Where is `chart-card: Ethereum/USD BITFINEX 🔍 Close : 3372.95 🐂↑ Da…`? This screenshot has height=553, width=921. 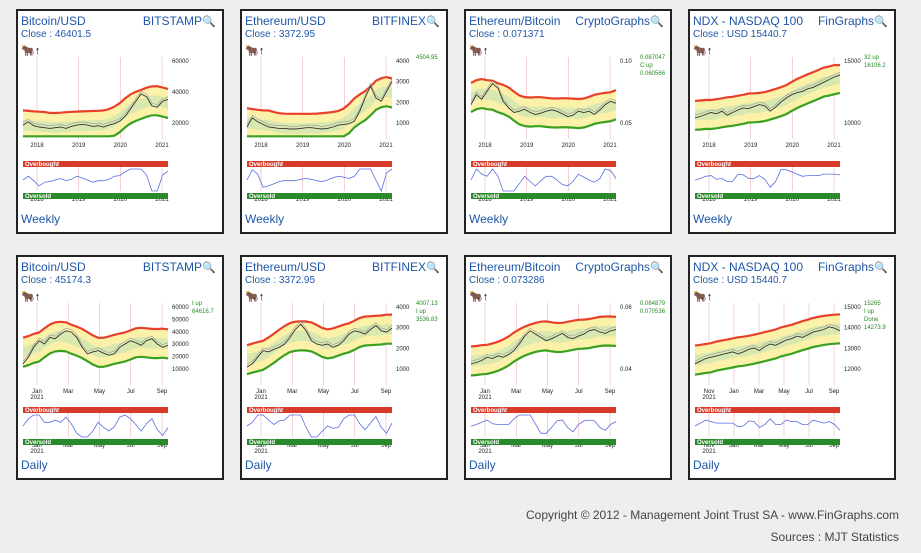
chart-card: Ethereum/USD BITFINEX 🔍 Close : 3372.95 🐂↑ Da… is located at coordinates (344, 367).